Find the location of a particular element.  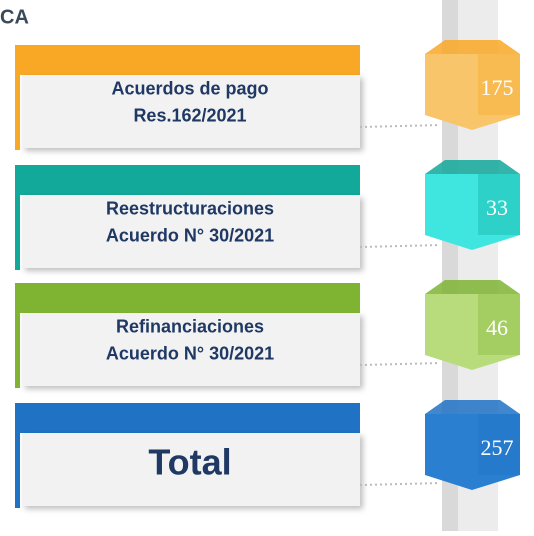

value: 175 is located at coordinates (497, 87).